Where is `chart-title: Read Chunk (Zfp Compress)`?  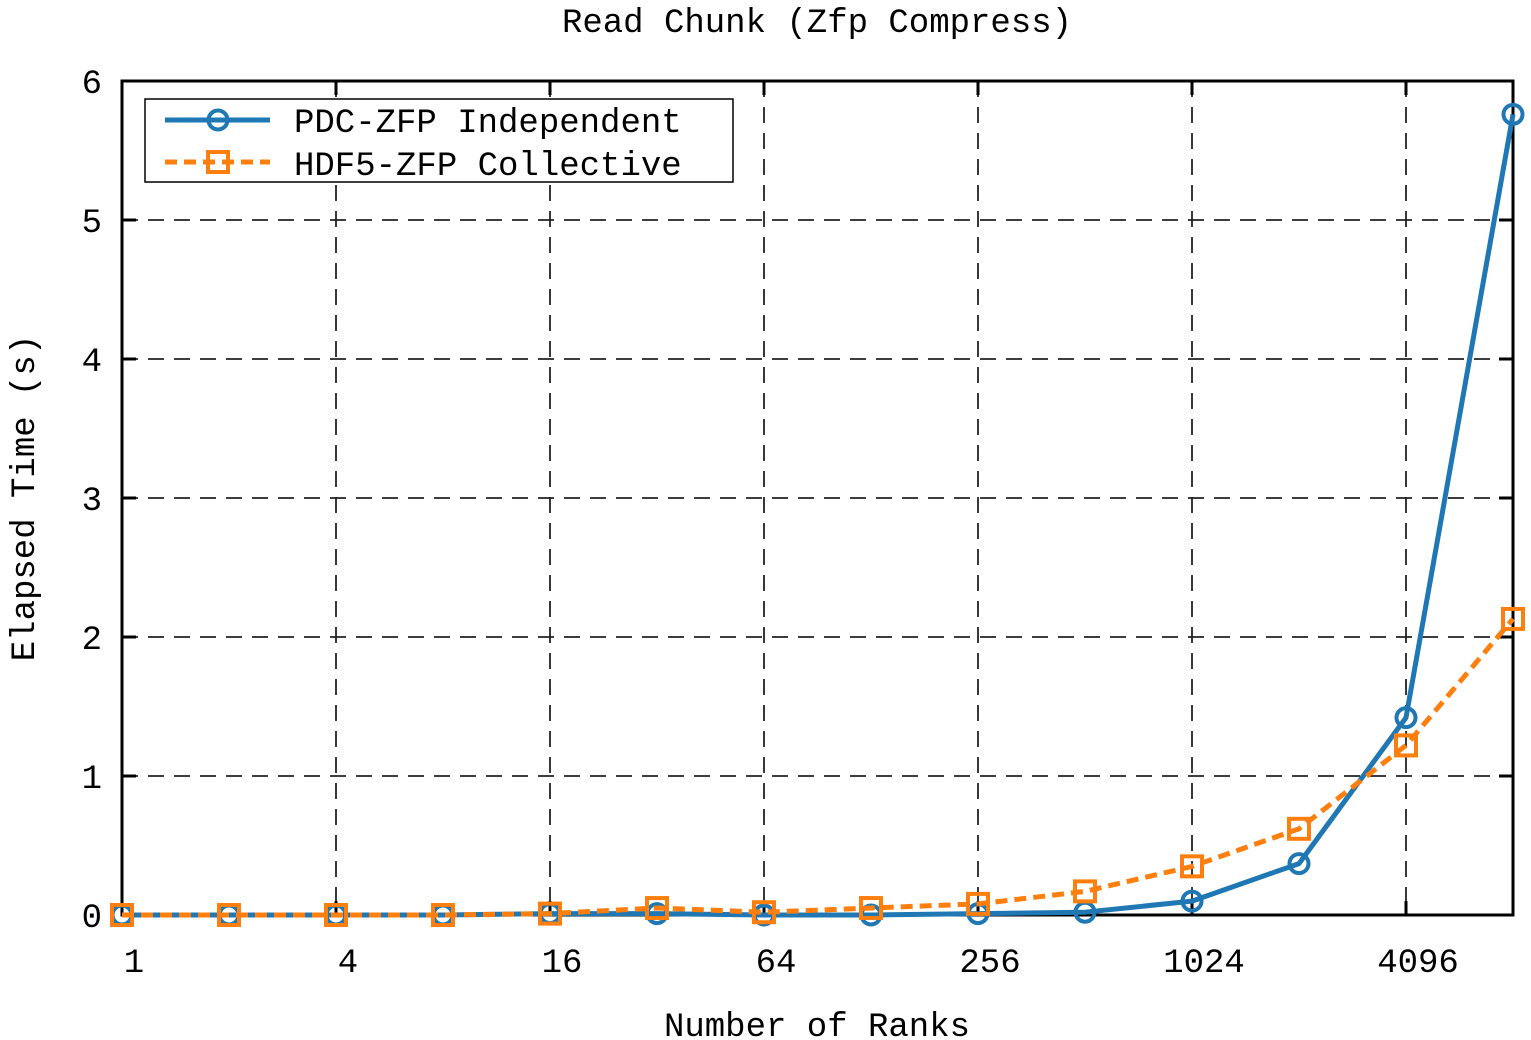 chart-title: Read Chunk (Zfp Compress) is located at coordinates (817, 24).